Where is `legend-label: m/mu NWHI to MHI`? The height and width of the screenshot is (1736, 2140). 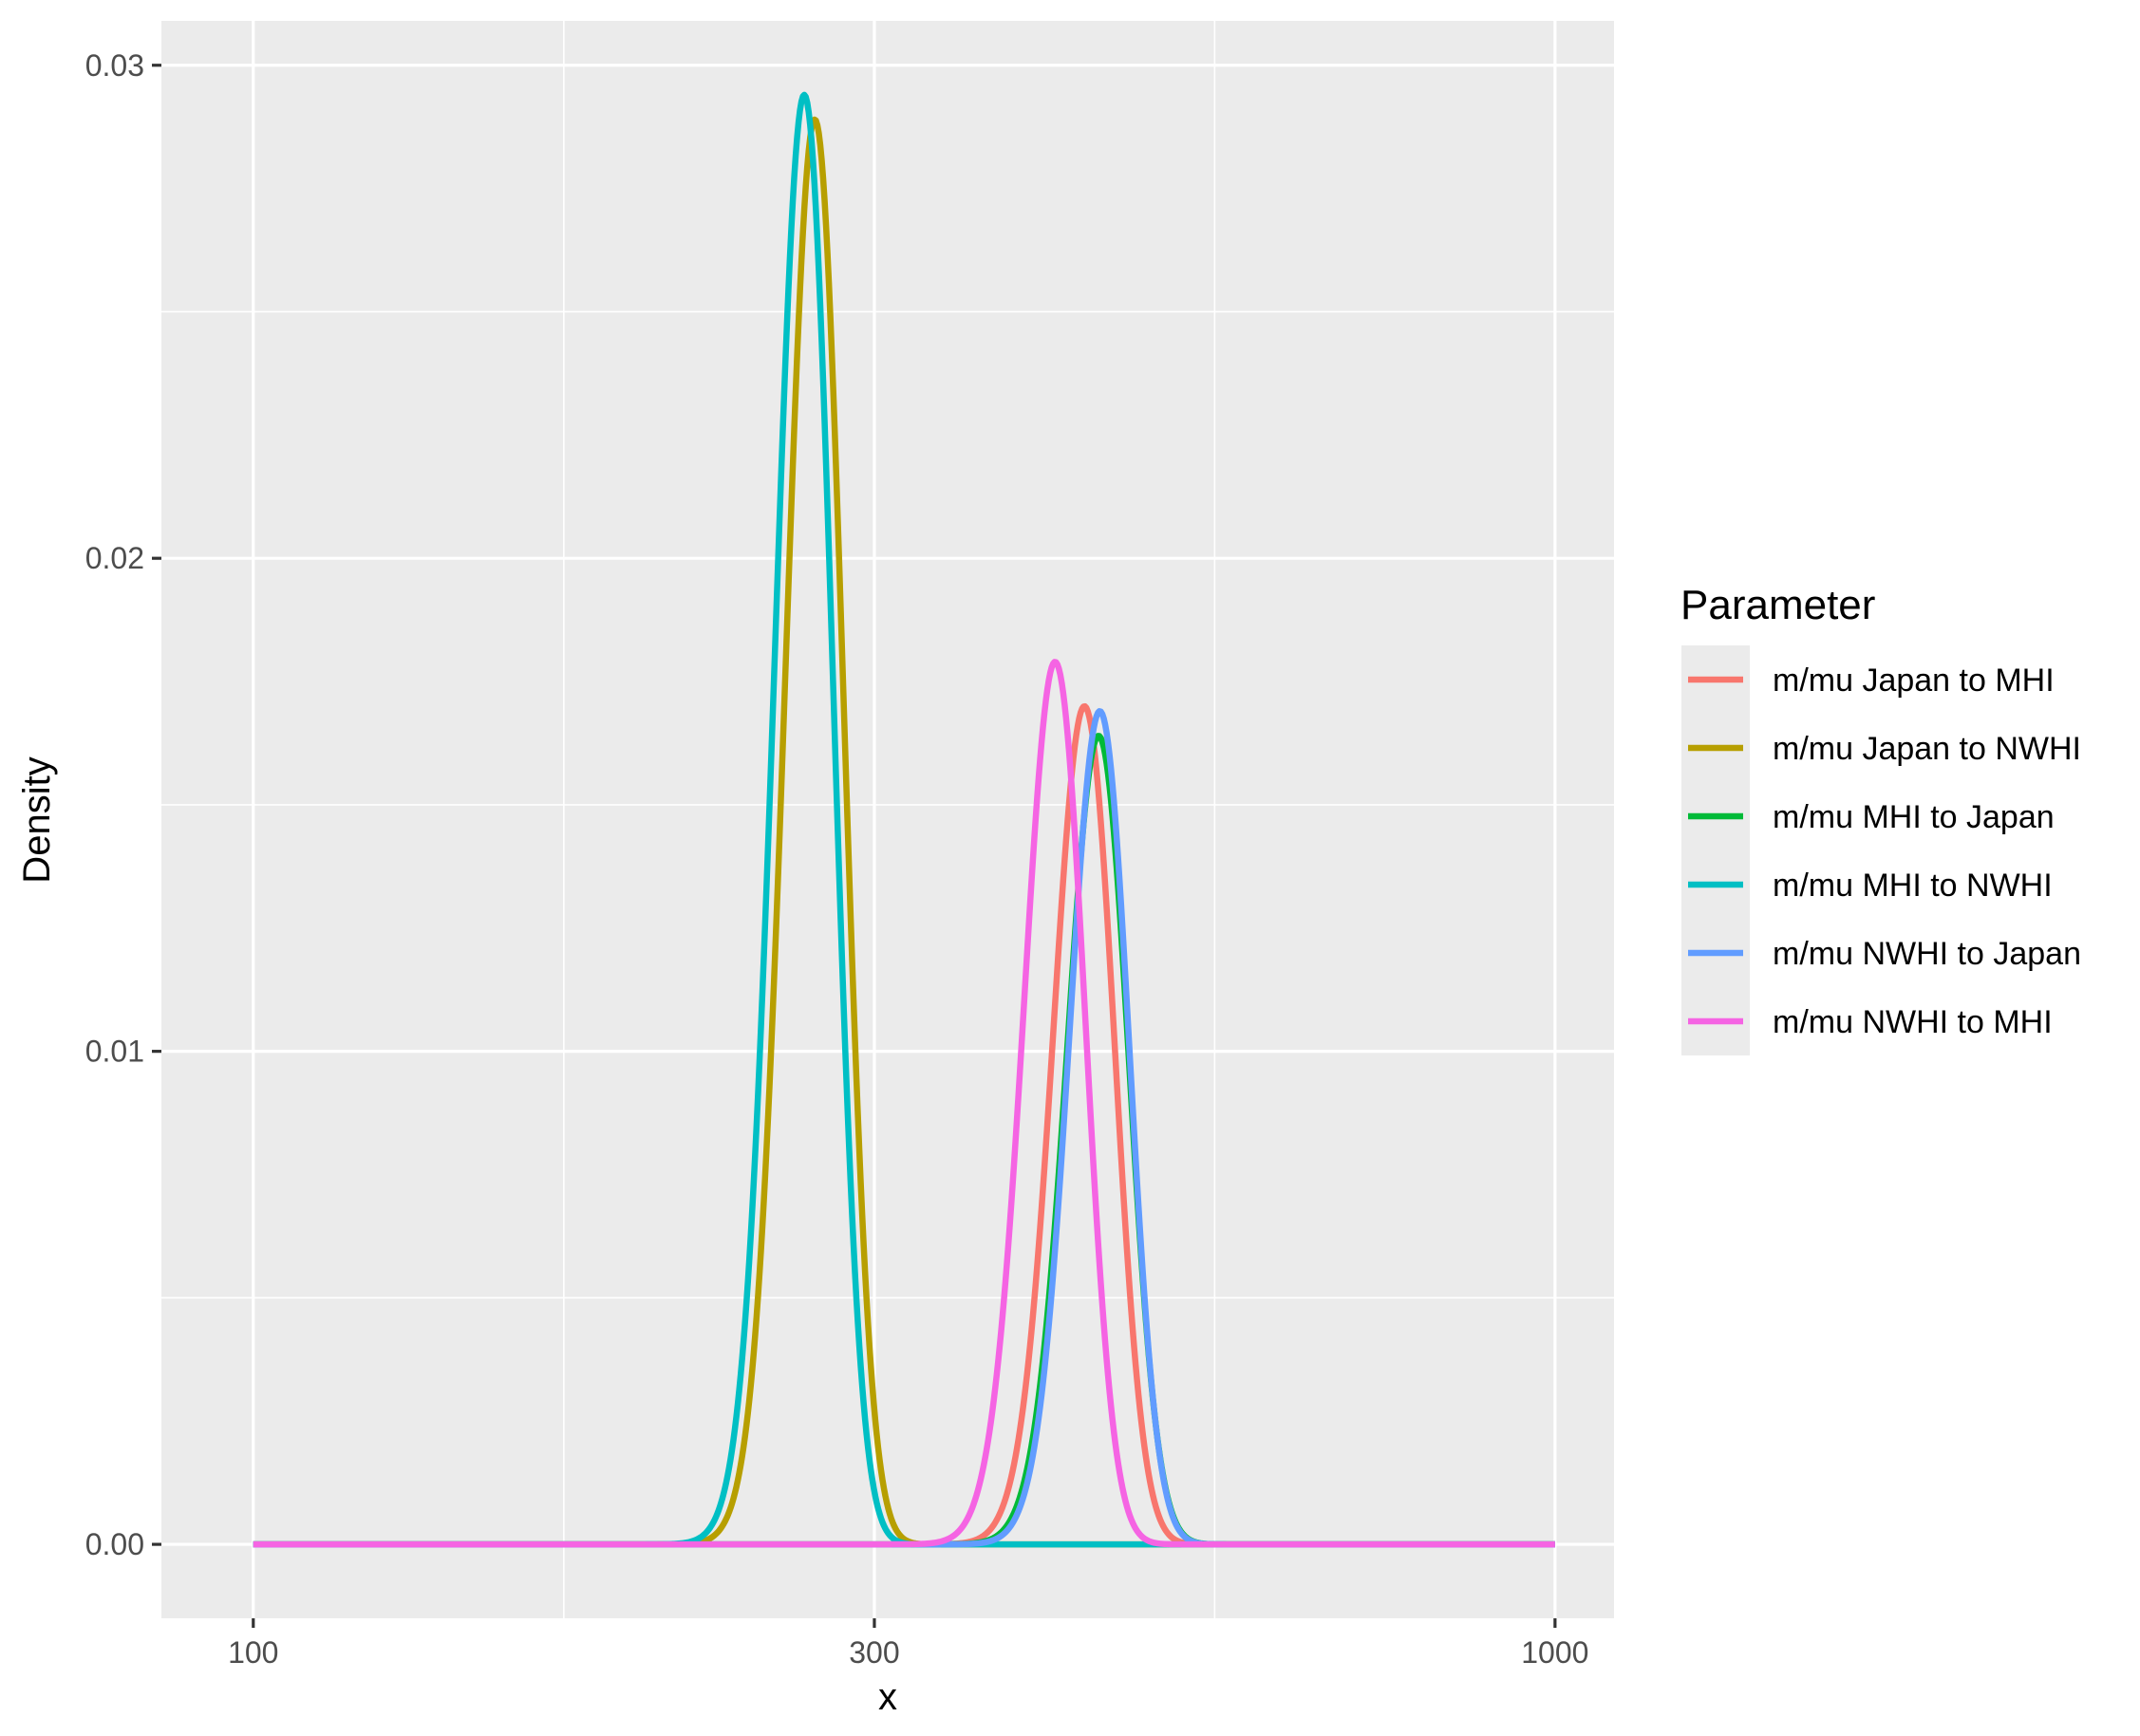 legend-label: m/mu NWHI to MHI is located at coordinates (1913, 1022).